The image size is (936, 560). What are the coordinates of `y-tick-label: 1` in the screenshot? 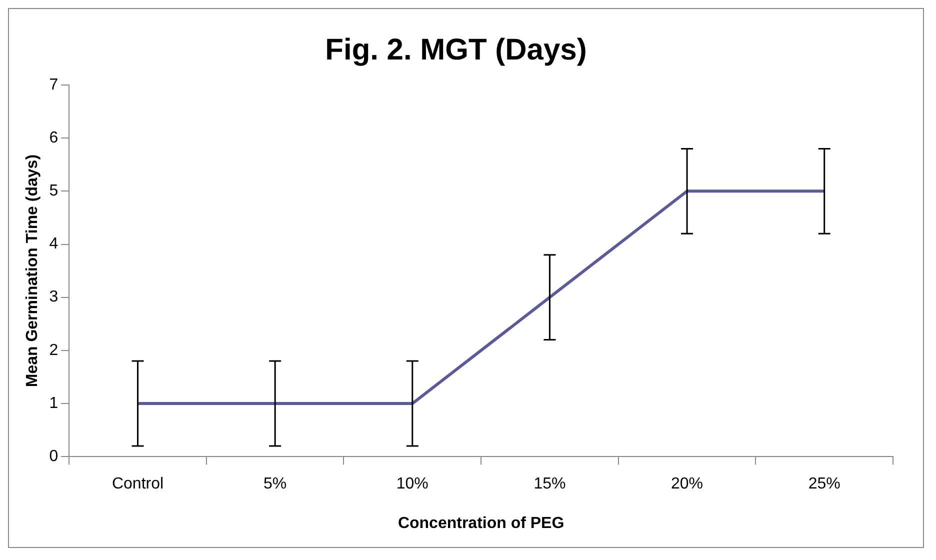 It's located at (53, 403).